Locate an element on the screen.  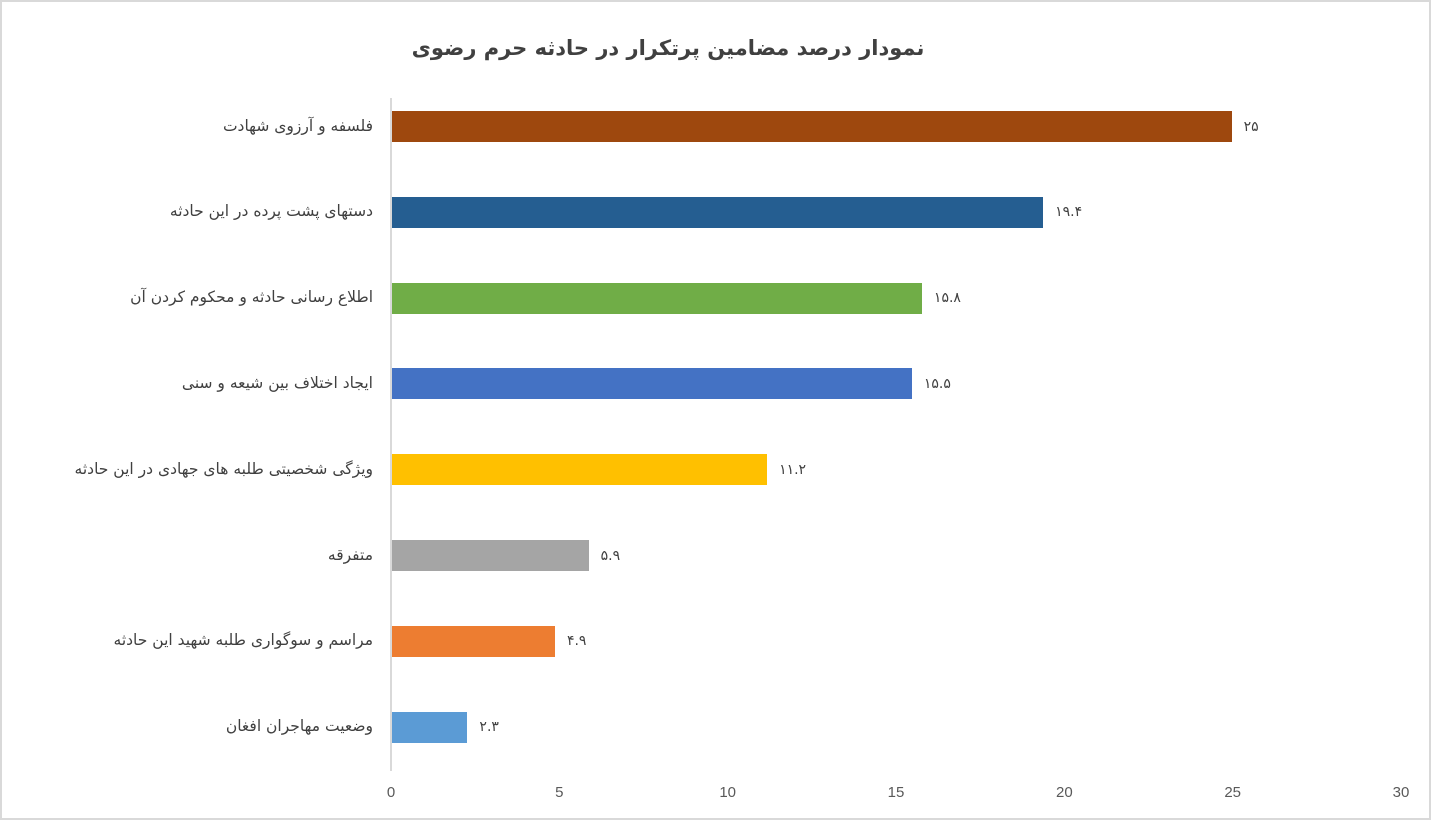
data-label: ۱۹.۴ is located at coordinates (1069, 212).